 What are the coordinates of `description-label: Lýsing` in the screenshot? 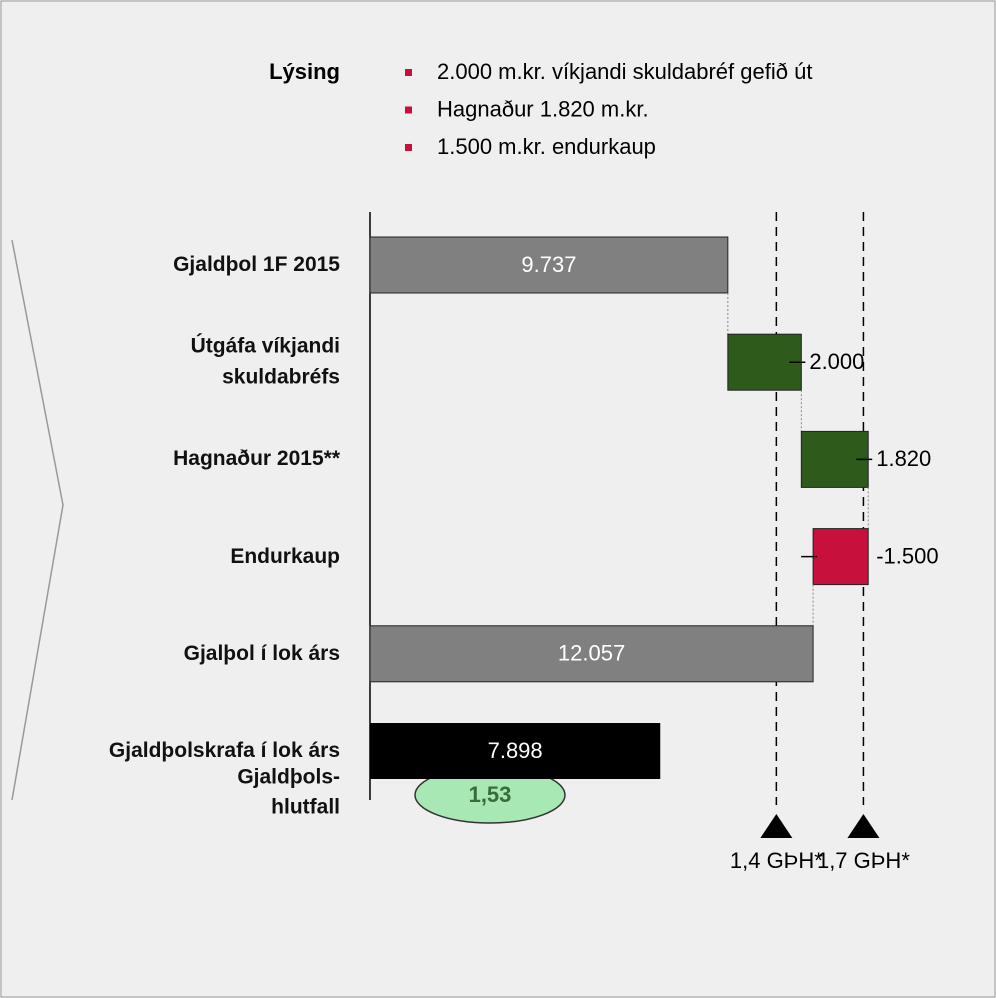 It's located at (304, 71).